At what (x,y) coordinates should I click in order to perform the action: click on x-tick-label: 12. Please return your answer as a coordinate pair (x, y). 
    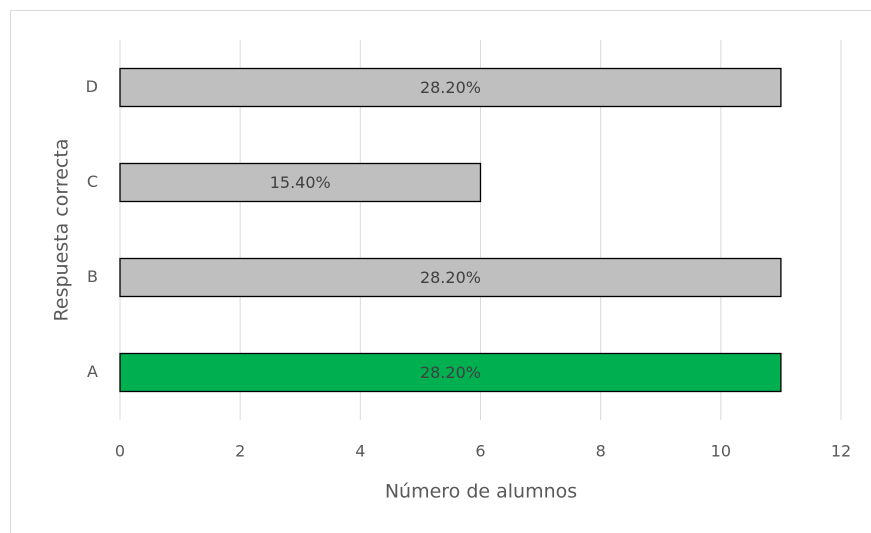
    Looking at the image, I should click on (841, 451).